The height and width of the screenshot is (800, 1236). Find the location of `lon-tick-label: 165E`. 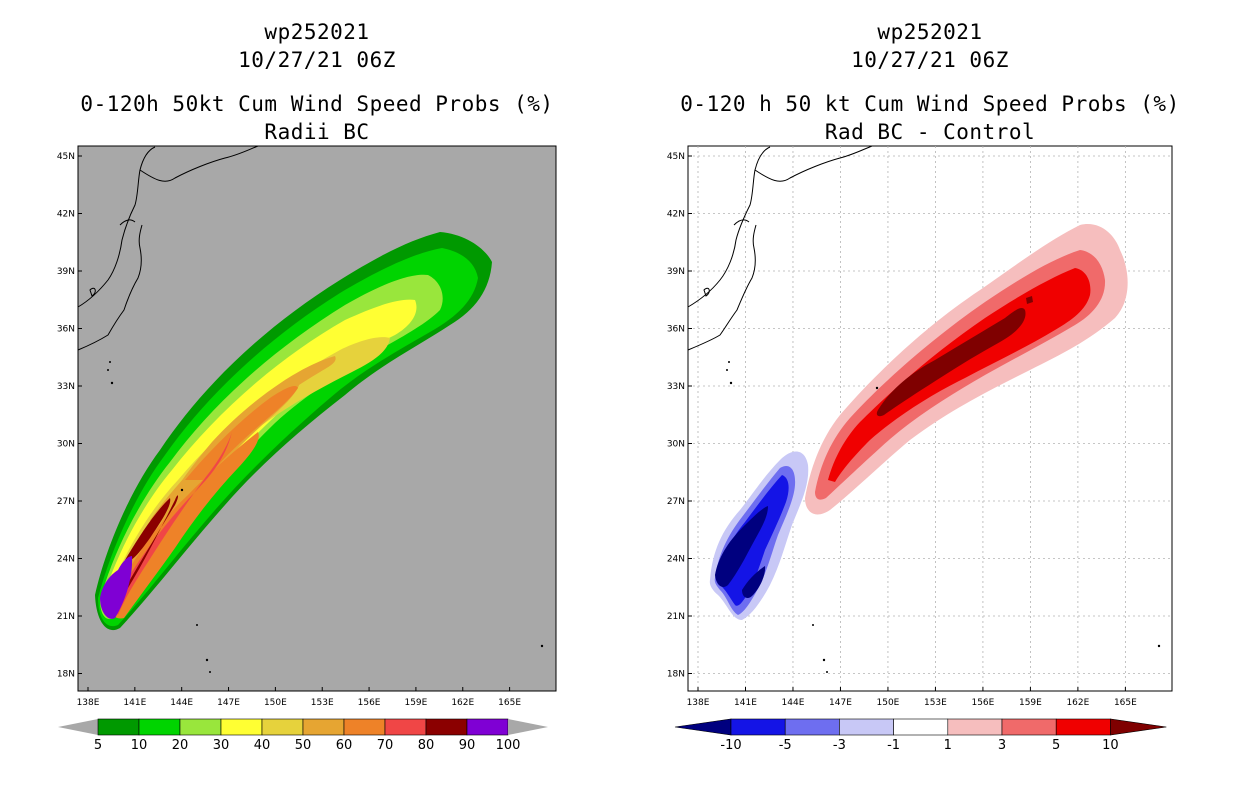

lon-tick-label: 165E is located at coordinates (509, 703).